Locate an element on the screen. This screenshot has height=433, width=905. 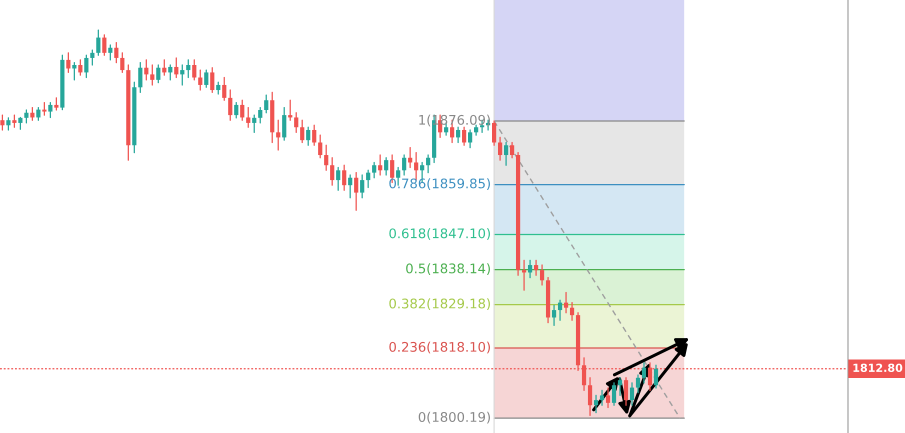
ref-line-label: 0.5(1838.14) is located at coordinates (448, 269).